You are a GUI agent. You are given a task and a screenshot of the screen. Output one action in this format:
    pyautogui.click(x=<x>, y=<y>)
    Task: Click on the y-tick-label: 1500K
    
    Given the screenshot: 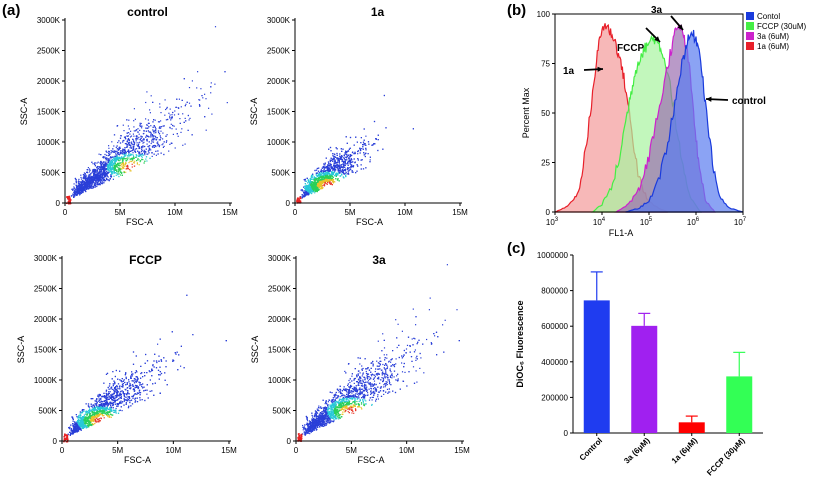 What is the action you would take?
    pyautogui.click(x=279, y=112)
    